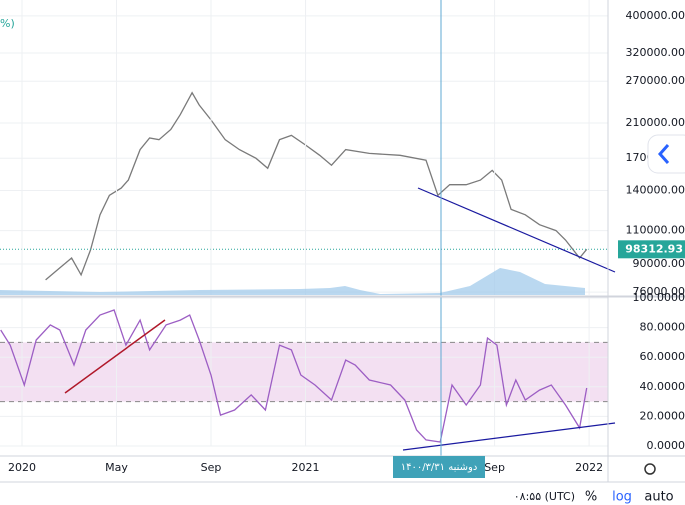 This screenshot has width=685, height=505. Describe the element at coordinates (662, 356) in the screenshot. I see `y-tick-label: 60.0000` at that location.